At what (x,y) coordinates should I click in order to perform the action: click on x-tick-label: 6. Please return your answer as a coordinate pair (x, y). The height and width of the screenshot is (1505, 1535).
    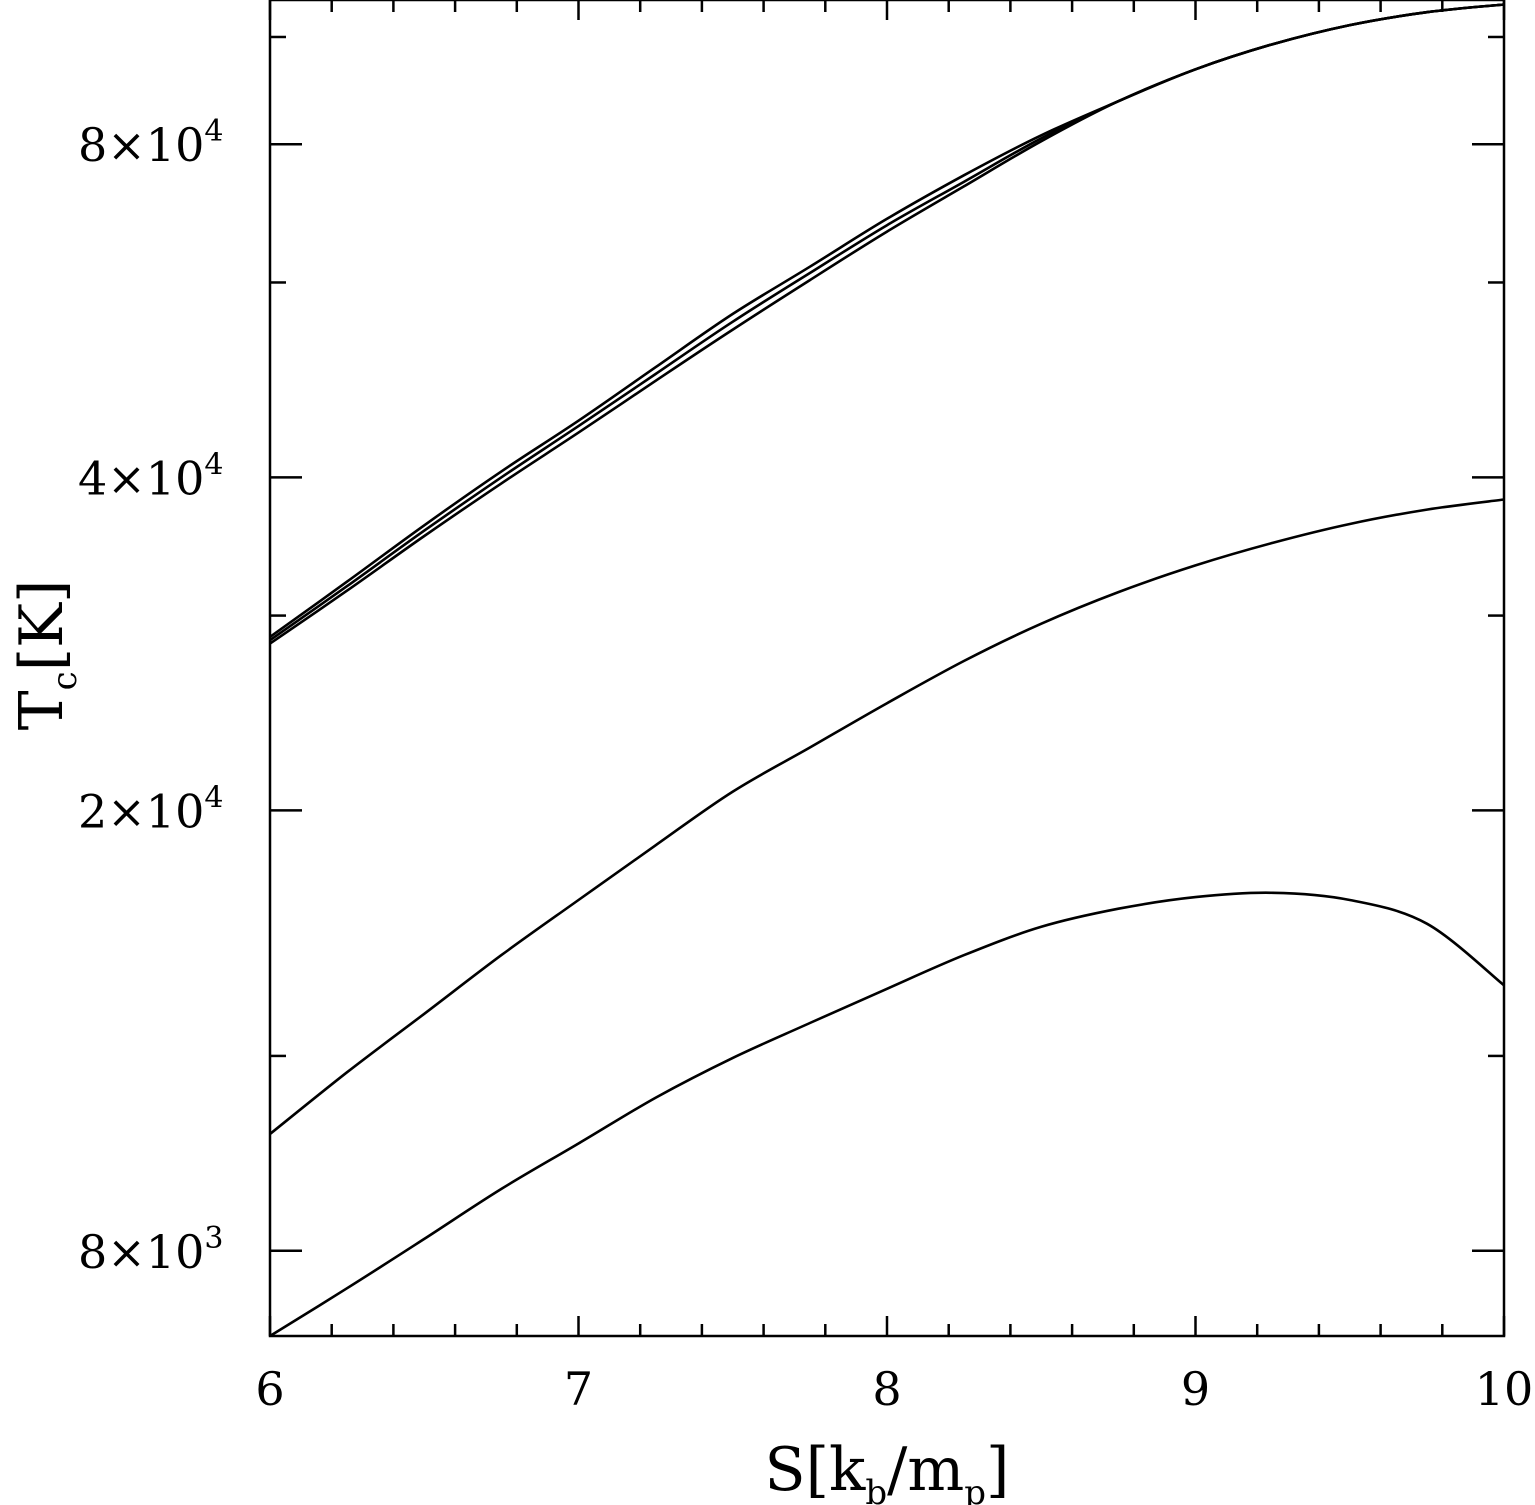
    Looking at the image, I should click on (269, 1389).